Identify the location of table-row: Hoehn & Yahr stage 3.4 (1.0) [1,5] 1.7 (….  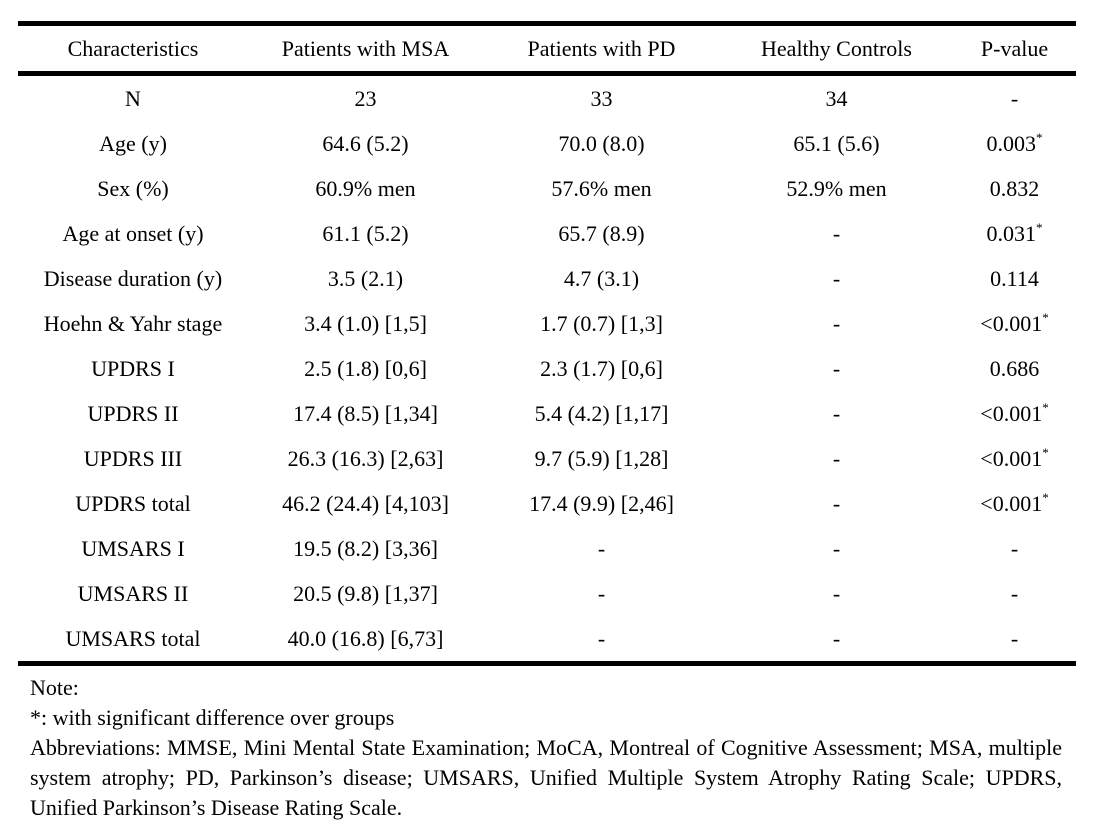
(547, 323).